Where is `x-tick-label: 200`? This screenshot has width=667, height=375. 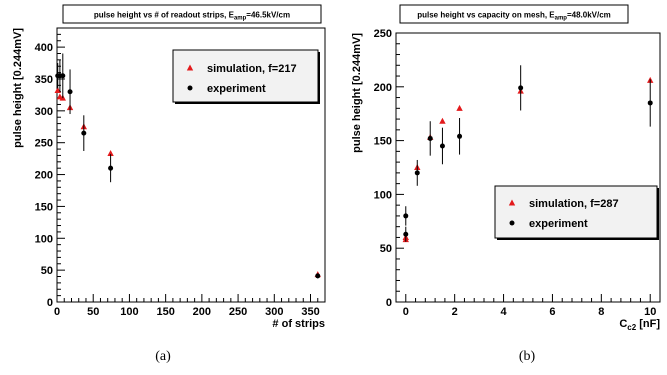 x-tick-label: 200 is located at coordinates (202, 312).